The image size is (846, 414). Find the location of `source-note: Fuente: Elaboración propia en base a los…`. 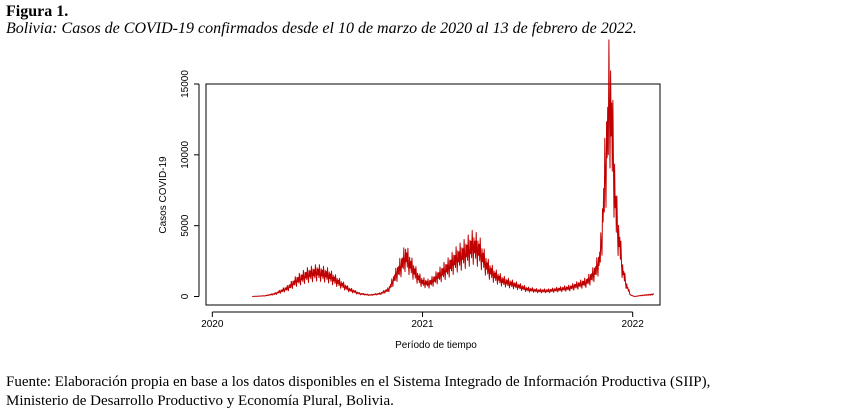

source-note: Fuente: Elaboración propia en base a los… is located at coordinates (424, 392).